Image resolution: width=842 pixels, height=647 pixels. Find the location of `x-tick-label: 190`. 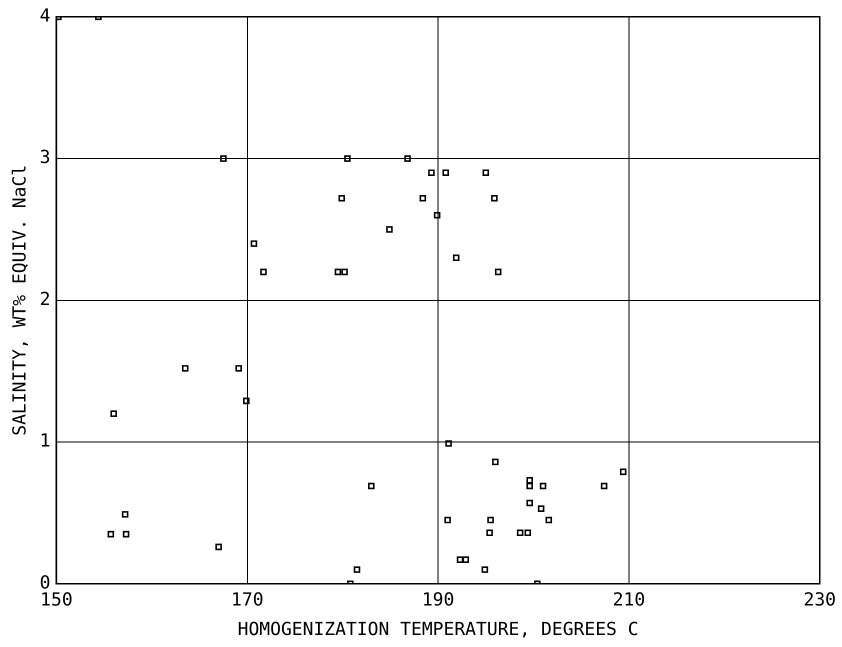

x-tick-label: 190 is located at coordinates (438, 599).